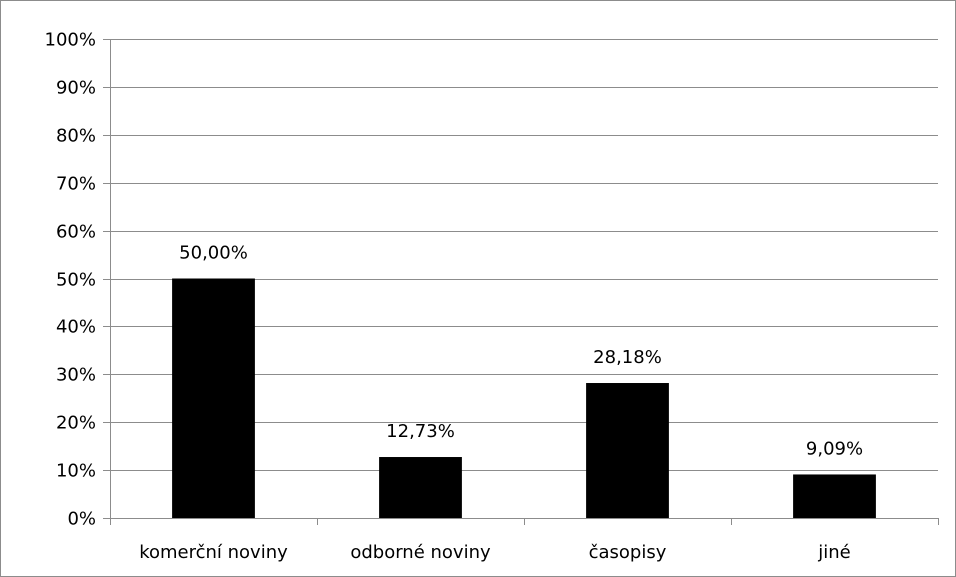 Image resolution: width=956 pixels, height=577 pixels. I want to click on y-tick-label: 0%, so click(81, 519).